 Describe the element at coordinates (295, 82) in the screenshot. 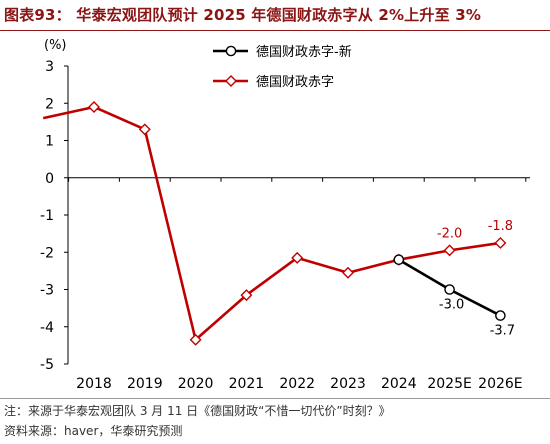

I see `legend-item-original-label: 德国财政赤字` at that location.